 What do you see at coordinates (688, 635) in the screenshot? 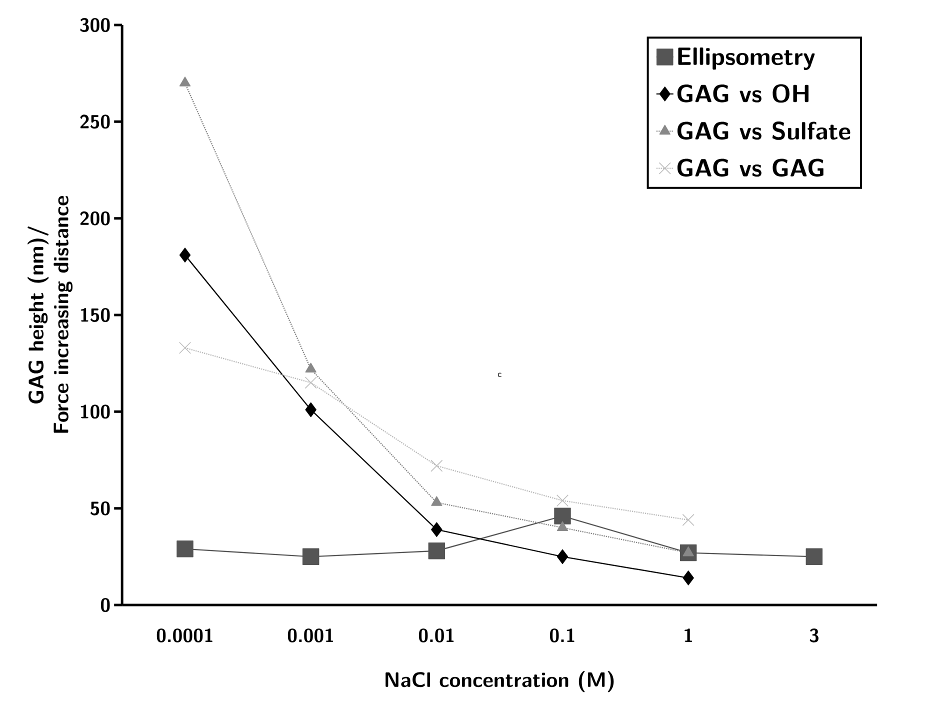
I see `x-tick-label: 1` at bounding box center [688, 635].